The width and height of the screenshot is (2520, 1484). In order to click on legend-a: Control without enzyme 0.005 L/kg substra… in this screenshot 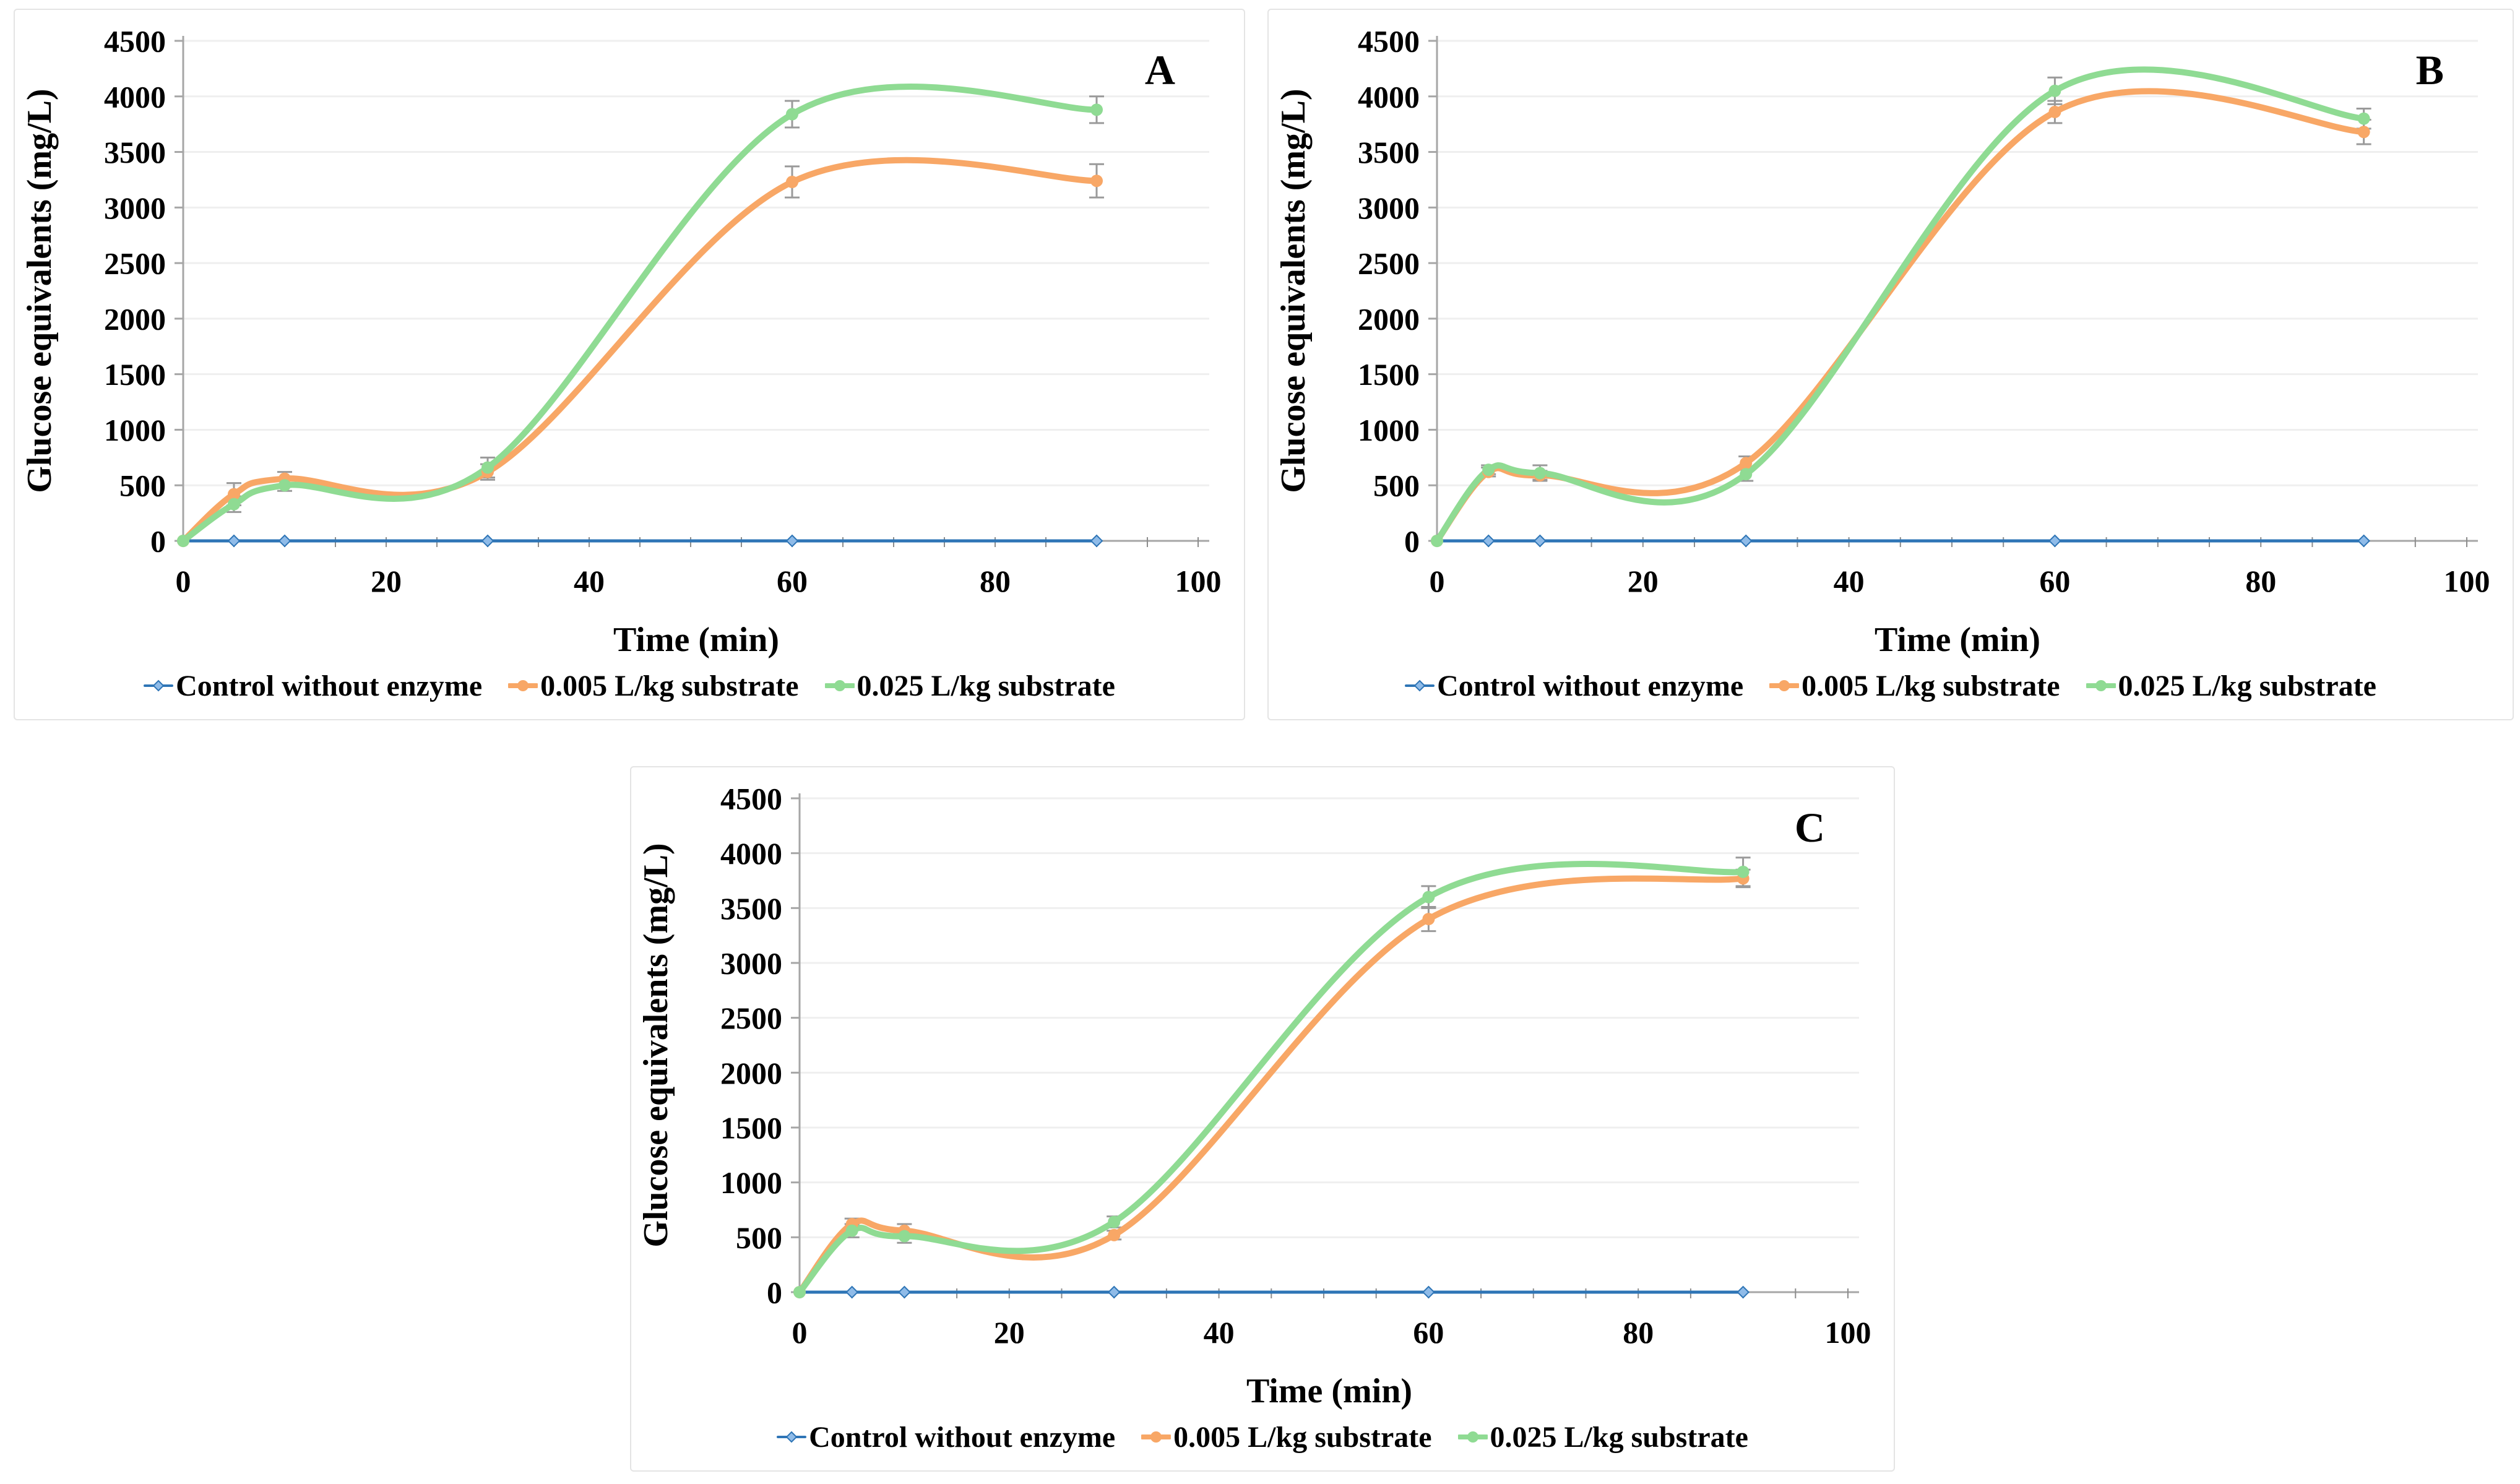, I will do `click(629, 685)`.